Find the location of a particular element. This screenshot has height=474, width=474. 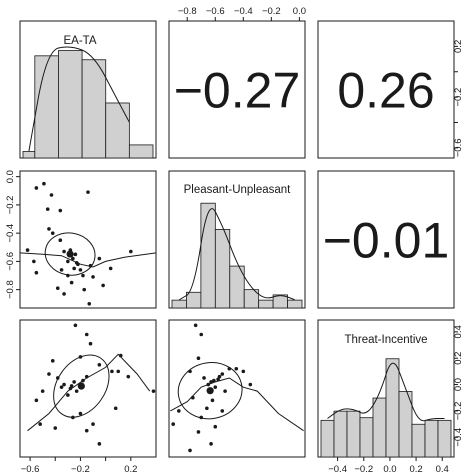

mean-point is located at coordinates (81, 386).